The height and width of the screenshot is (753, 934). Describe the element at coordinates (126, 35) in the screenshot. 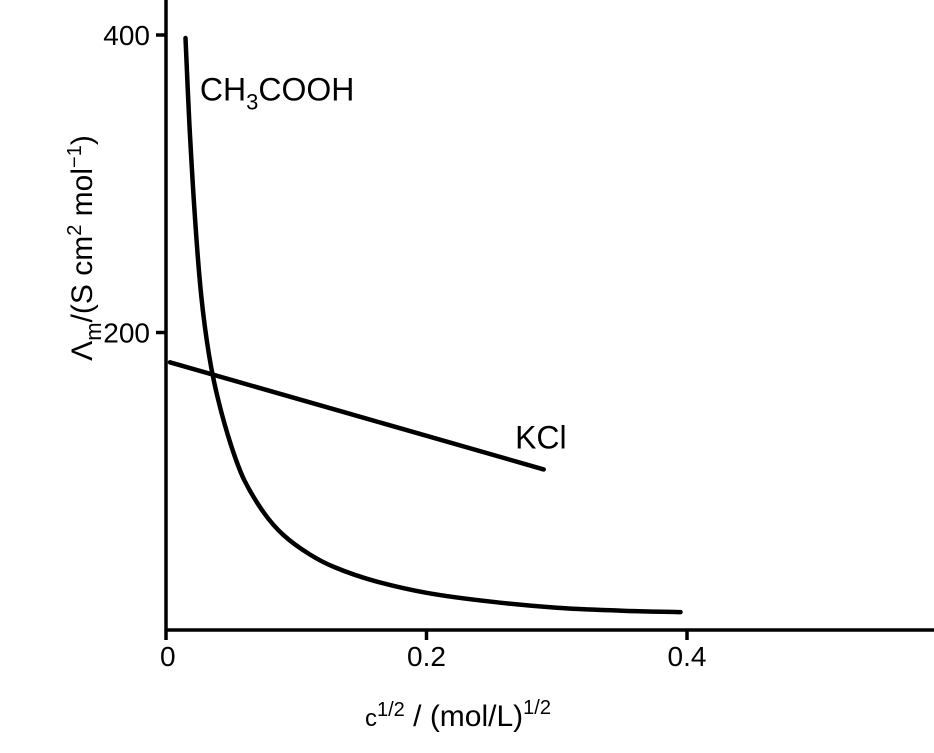

I see `y-tick-label-1: 400` at that location.